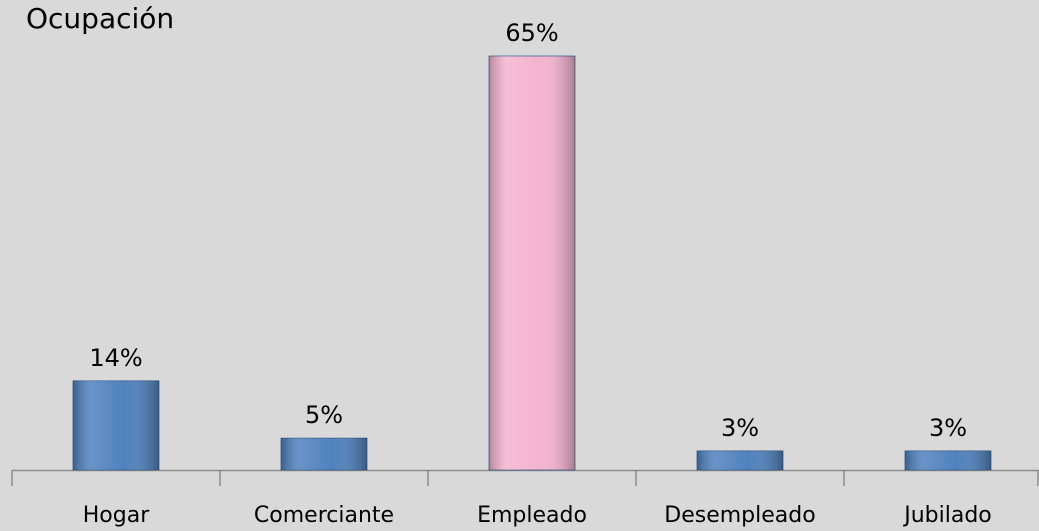  I want to click on x-tick-label: Comerciante, so click(324, 515).